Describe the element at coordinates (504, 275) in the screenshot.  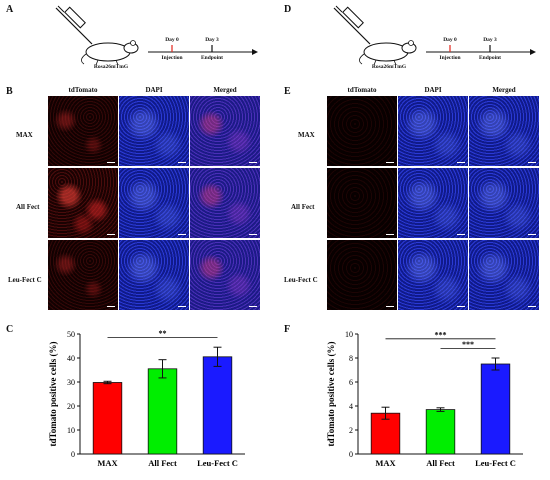
I see `image-e-leufect-merged` at that location.